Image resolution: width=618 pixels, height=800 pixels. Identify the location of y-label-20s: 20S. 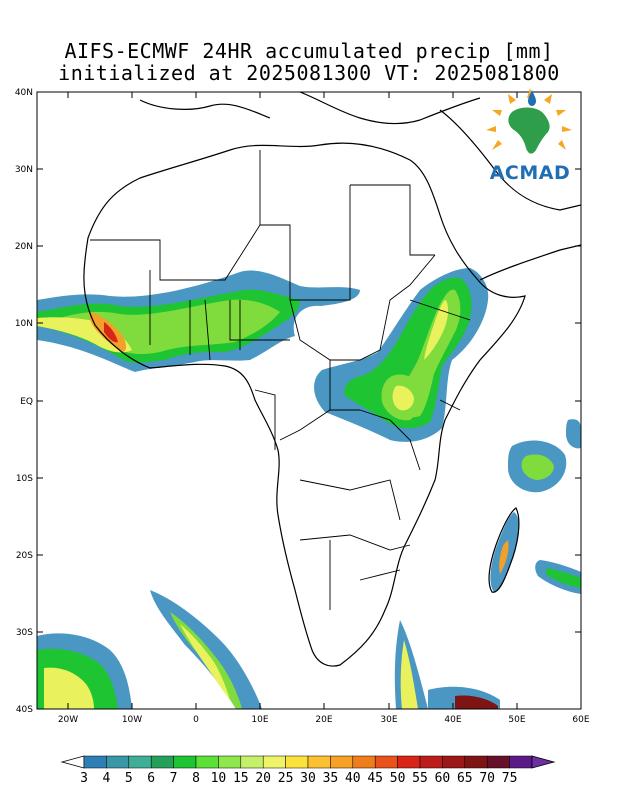
(24, 556).